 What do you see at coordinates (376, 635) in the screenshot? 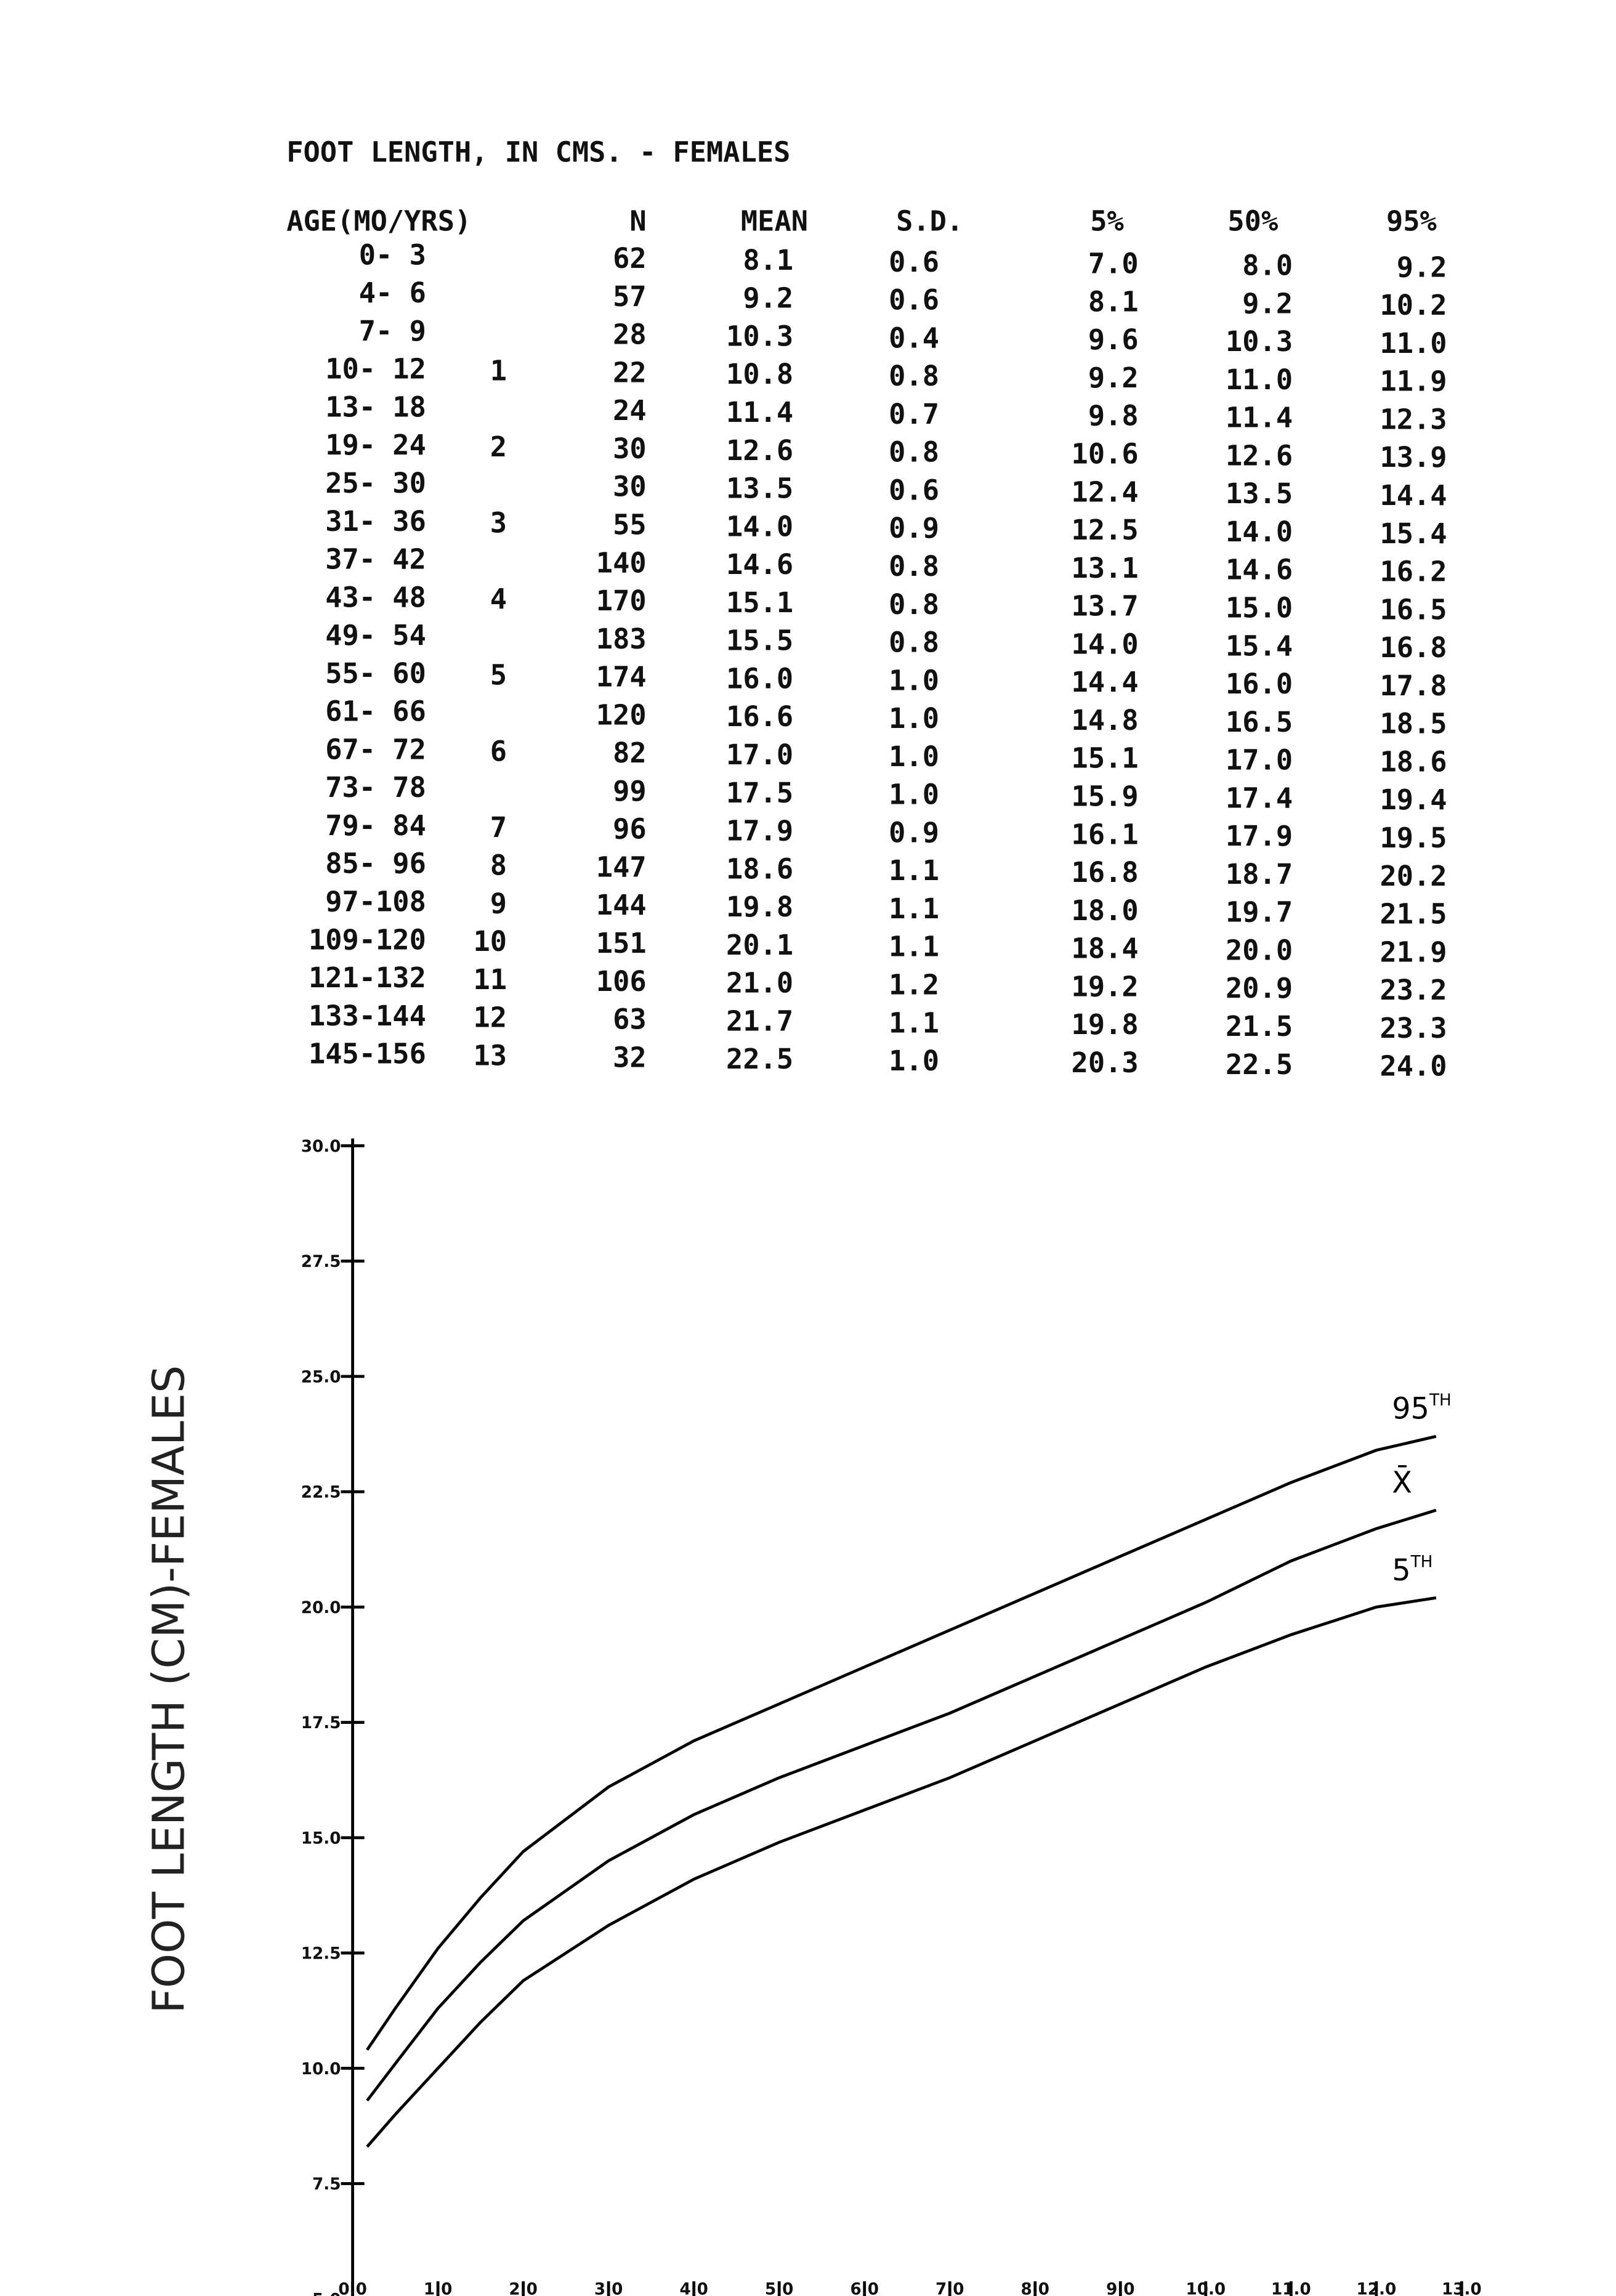
I see `table-cell: 49- 54` at bounding box center [376, 635].